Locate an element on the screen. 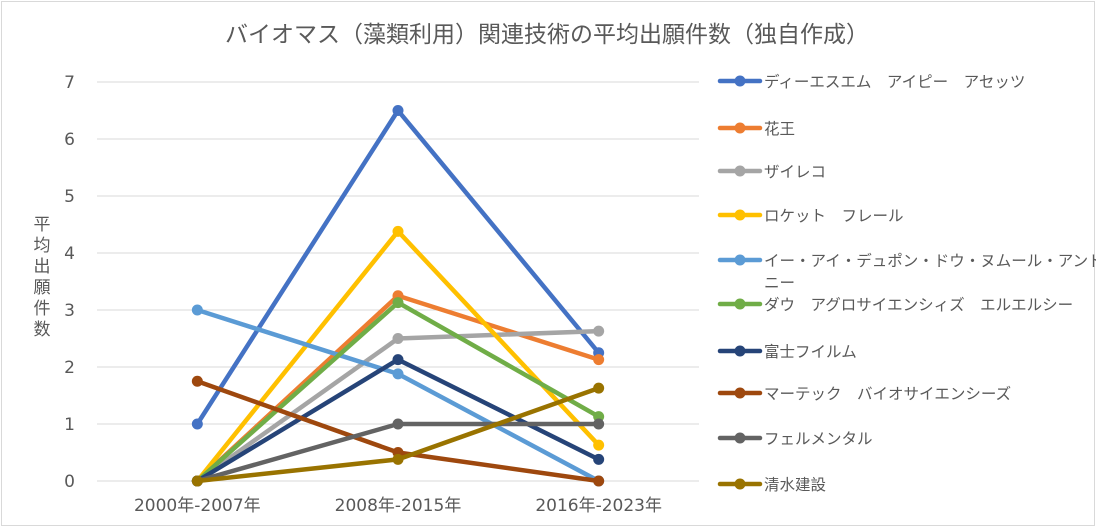 The width and height of the screenshot is (1098, 531). y-tick-label: 3 is located at coordinates (69, 311).